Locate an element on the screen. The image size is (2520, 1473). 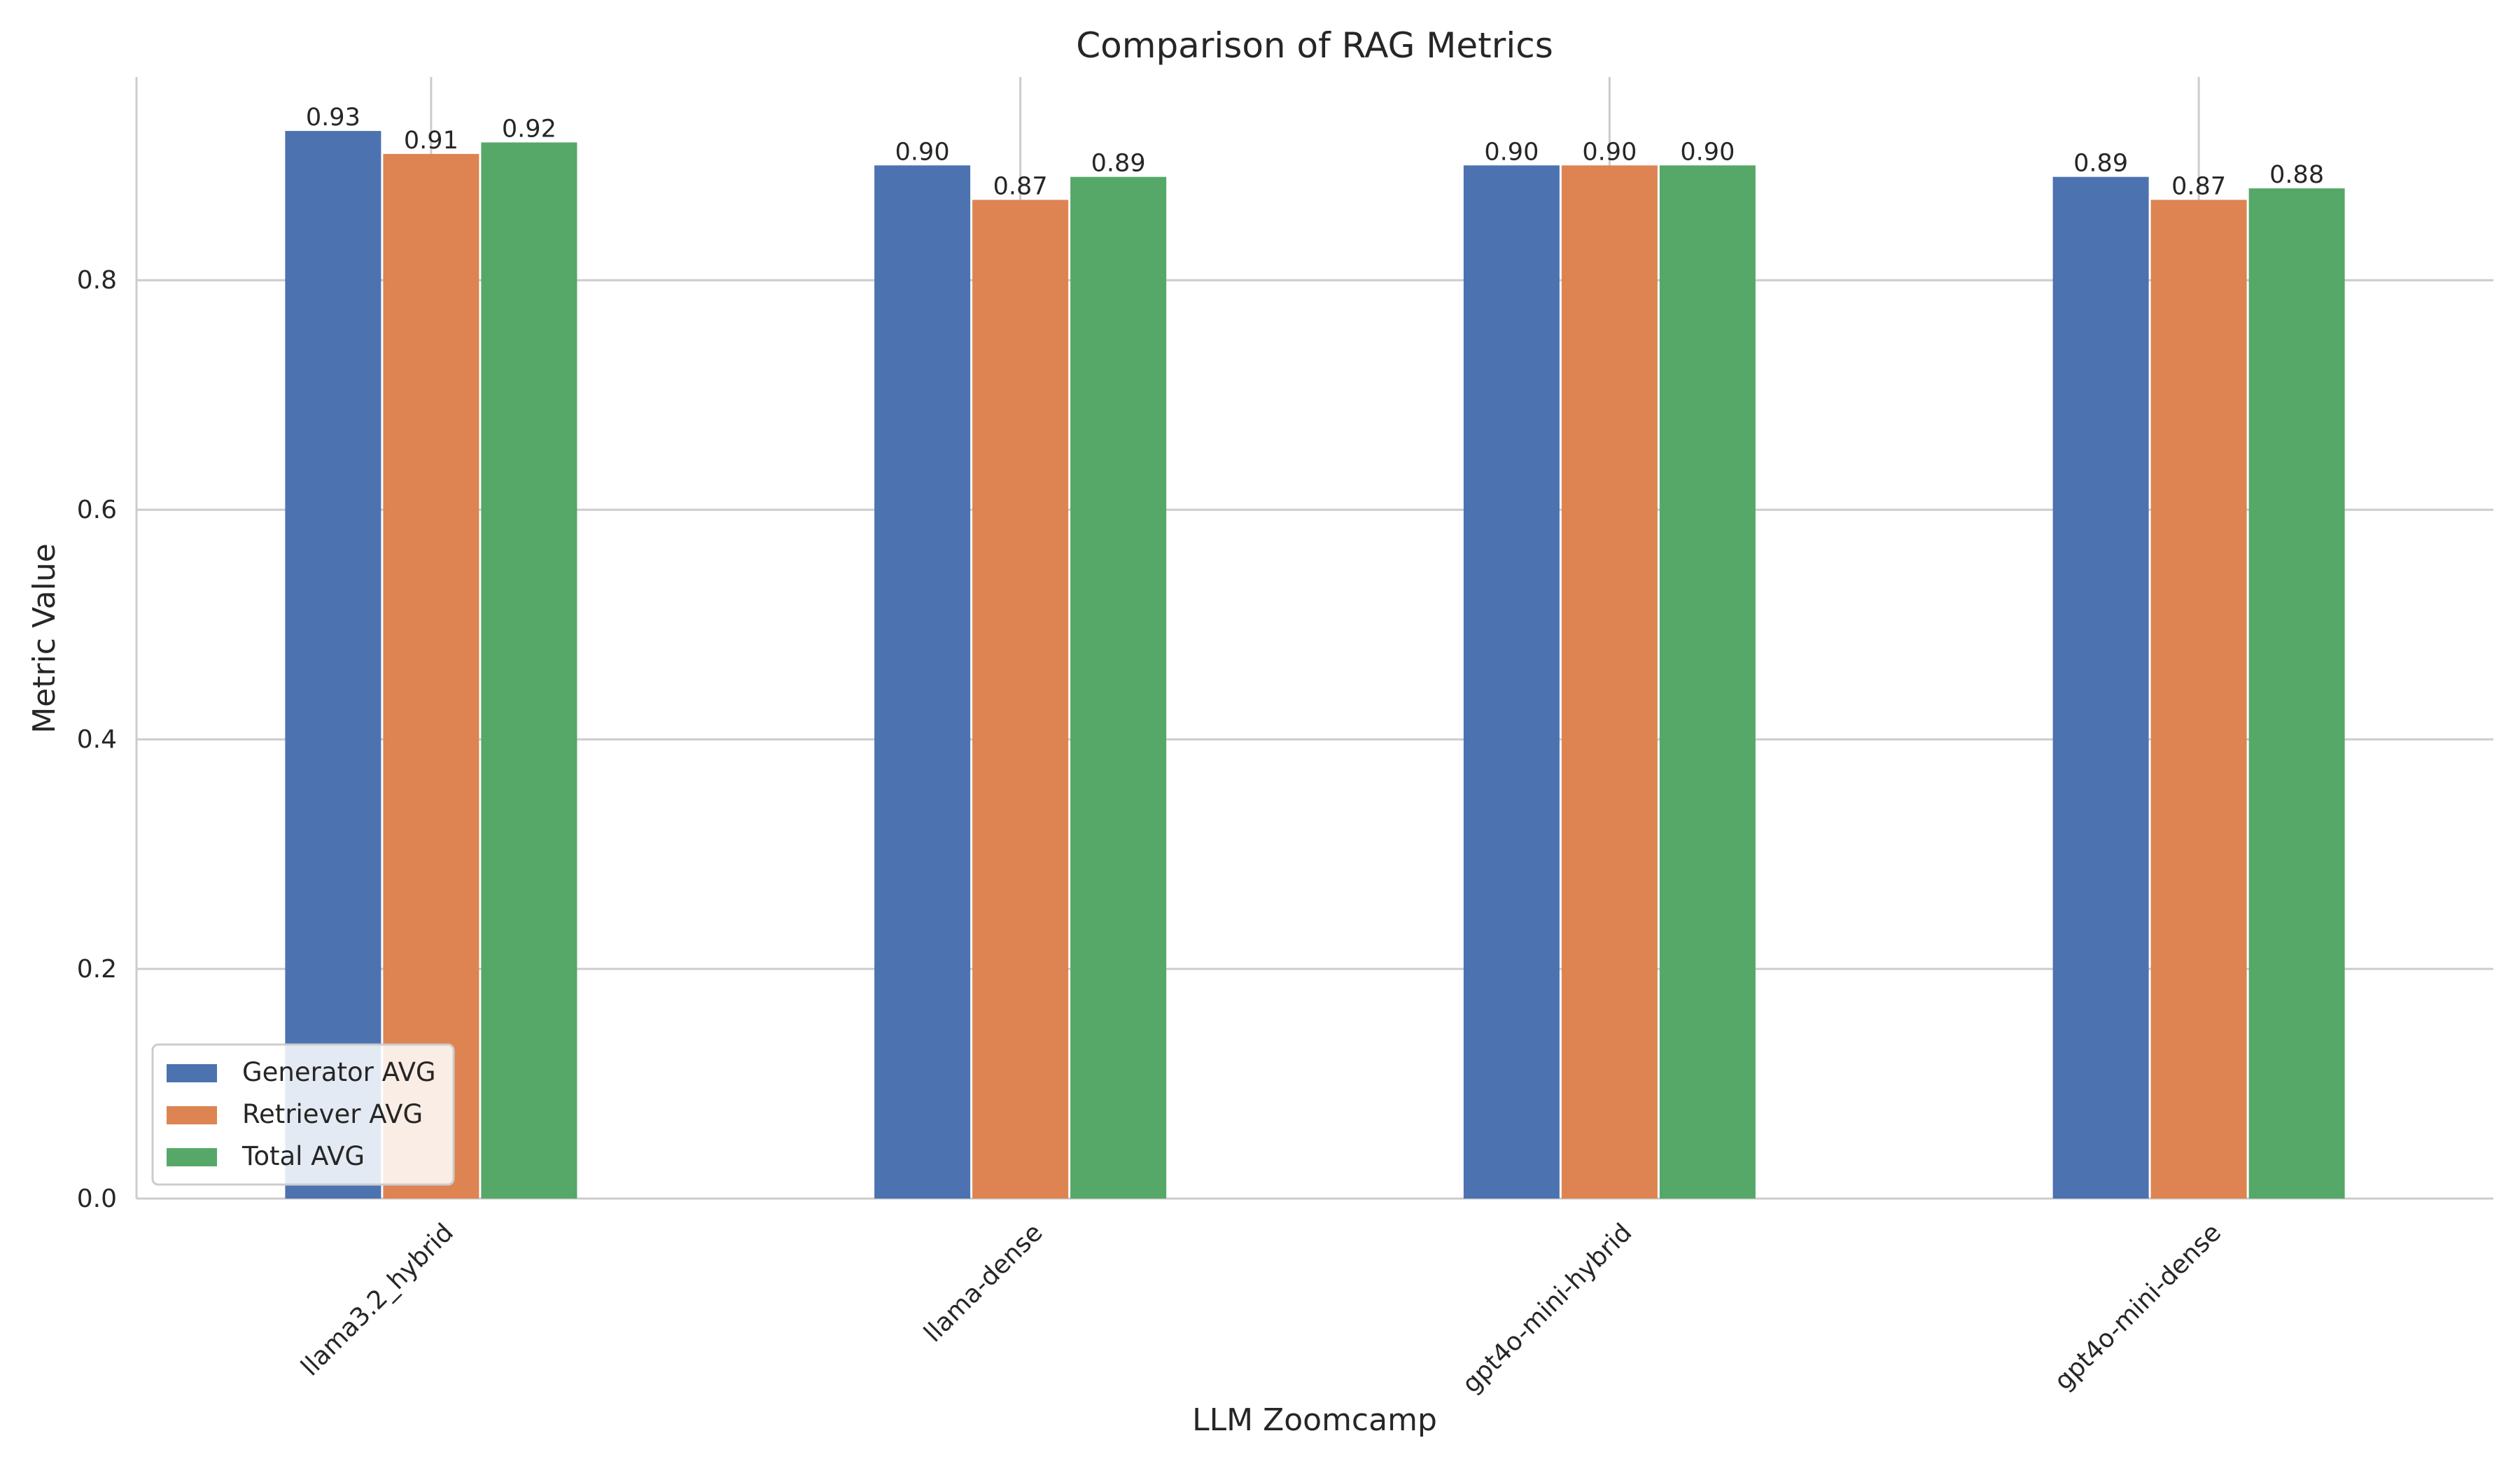
y-tick-label: 0.4 is located at coordinates (97, 739).